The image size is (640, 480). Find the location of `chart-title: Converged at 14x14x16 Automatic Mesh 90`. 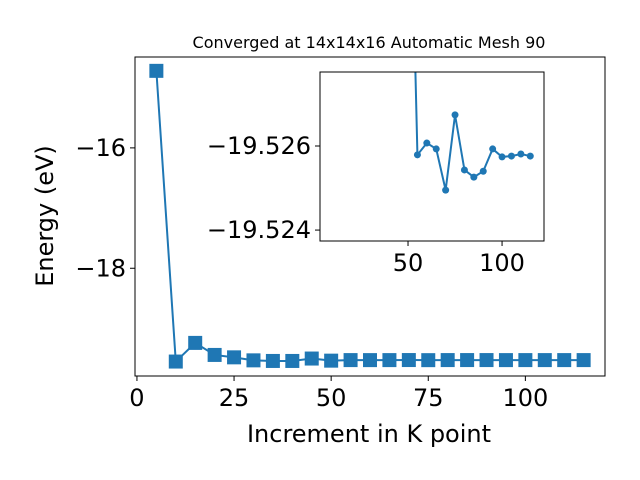

chart-title: Converged at 14x14x16 Automatic Mesh 90 is located at coordinates (369, 42).